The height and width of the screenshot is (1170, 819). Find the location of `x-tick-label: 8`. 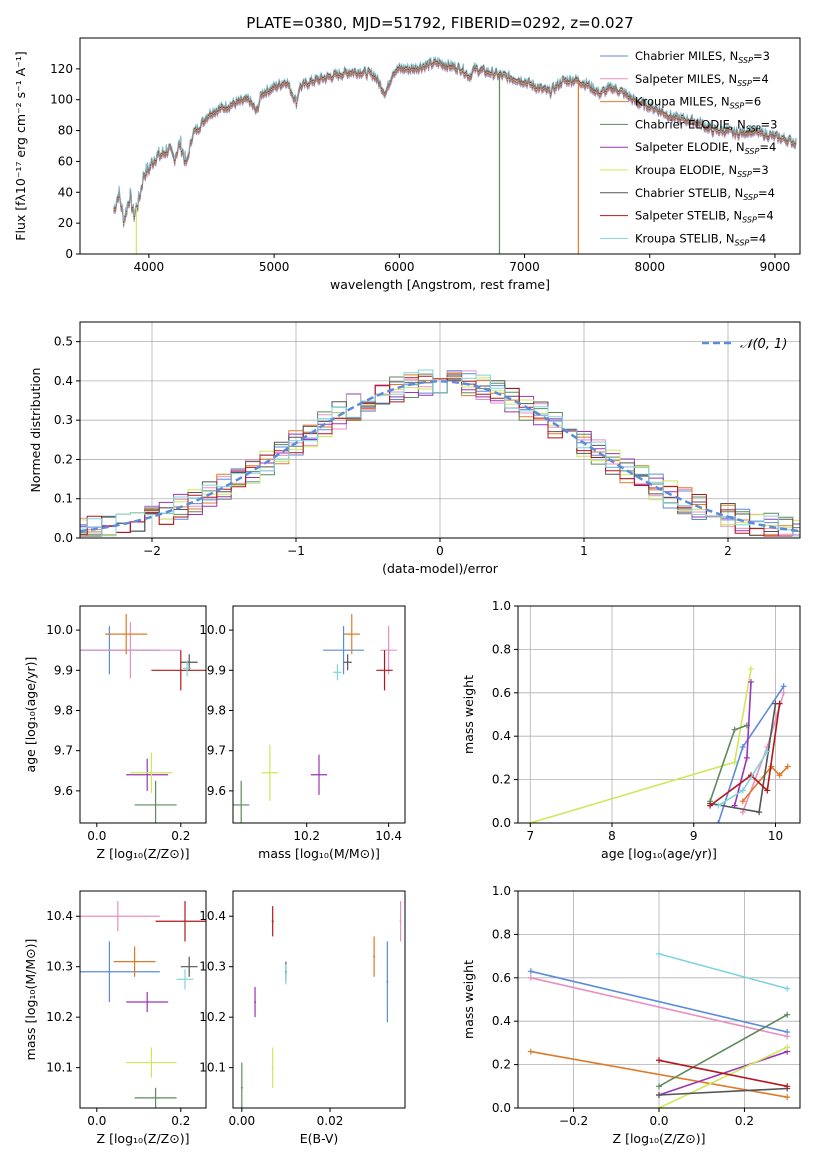

x-tick-label: 8 is located at coordinates (612, 836).